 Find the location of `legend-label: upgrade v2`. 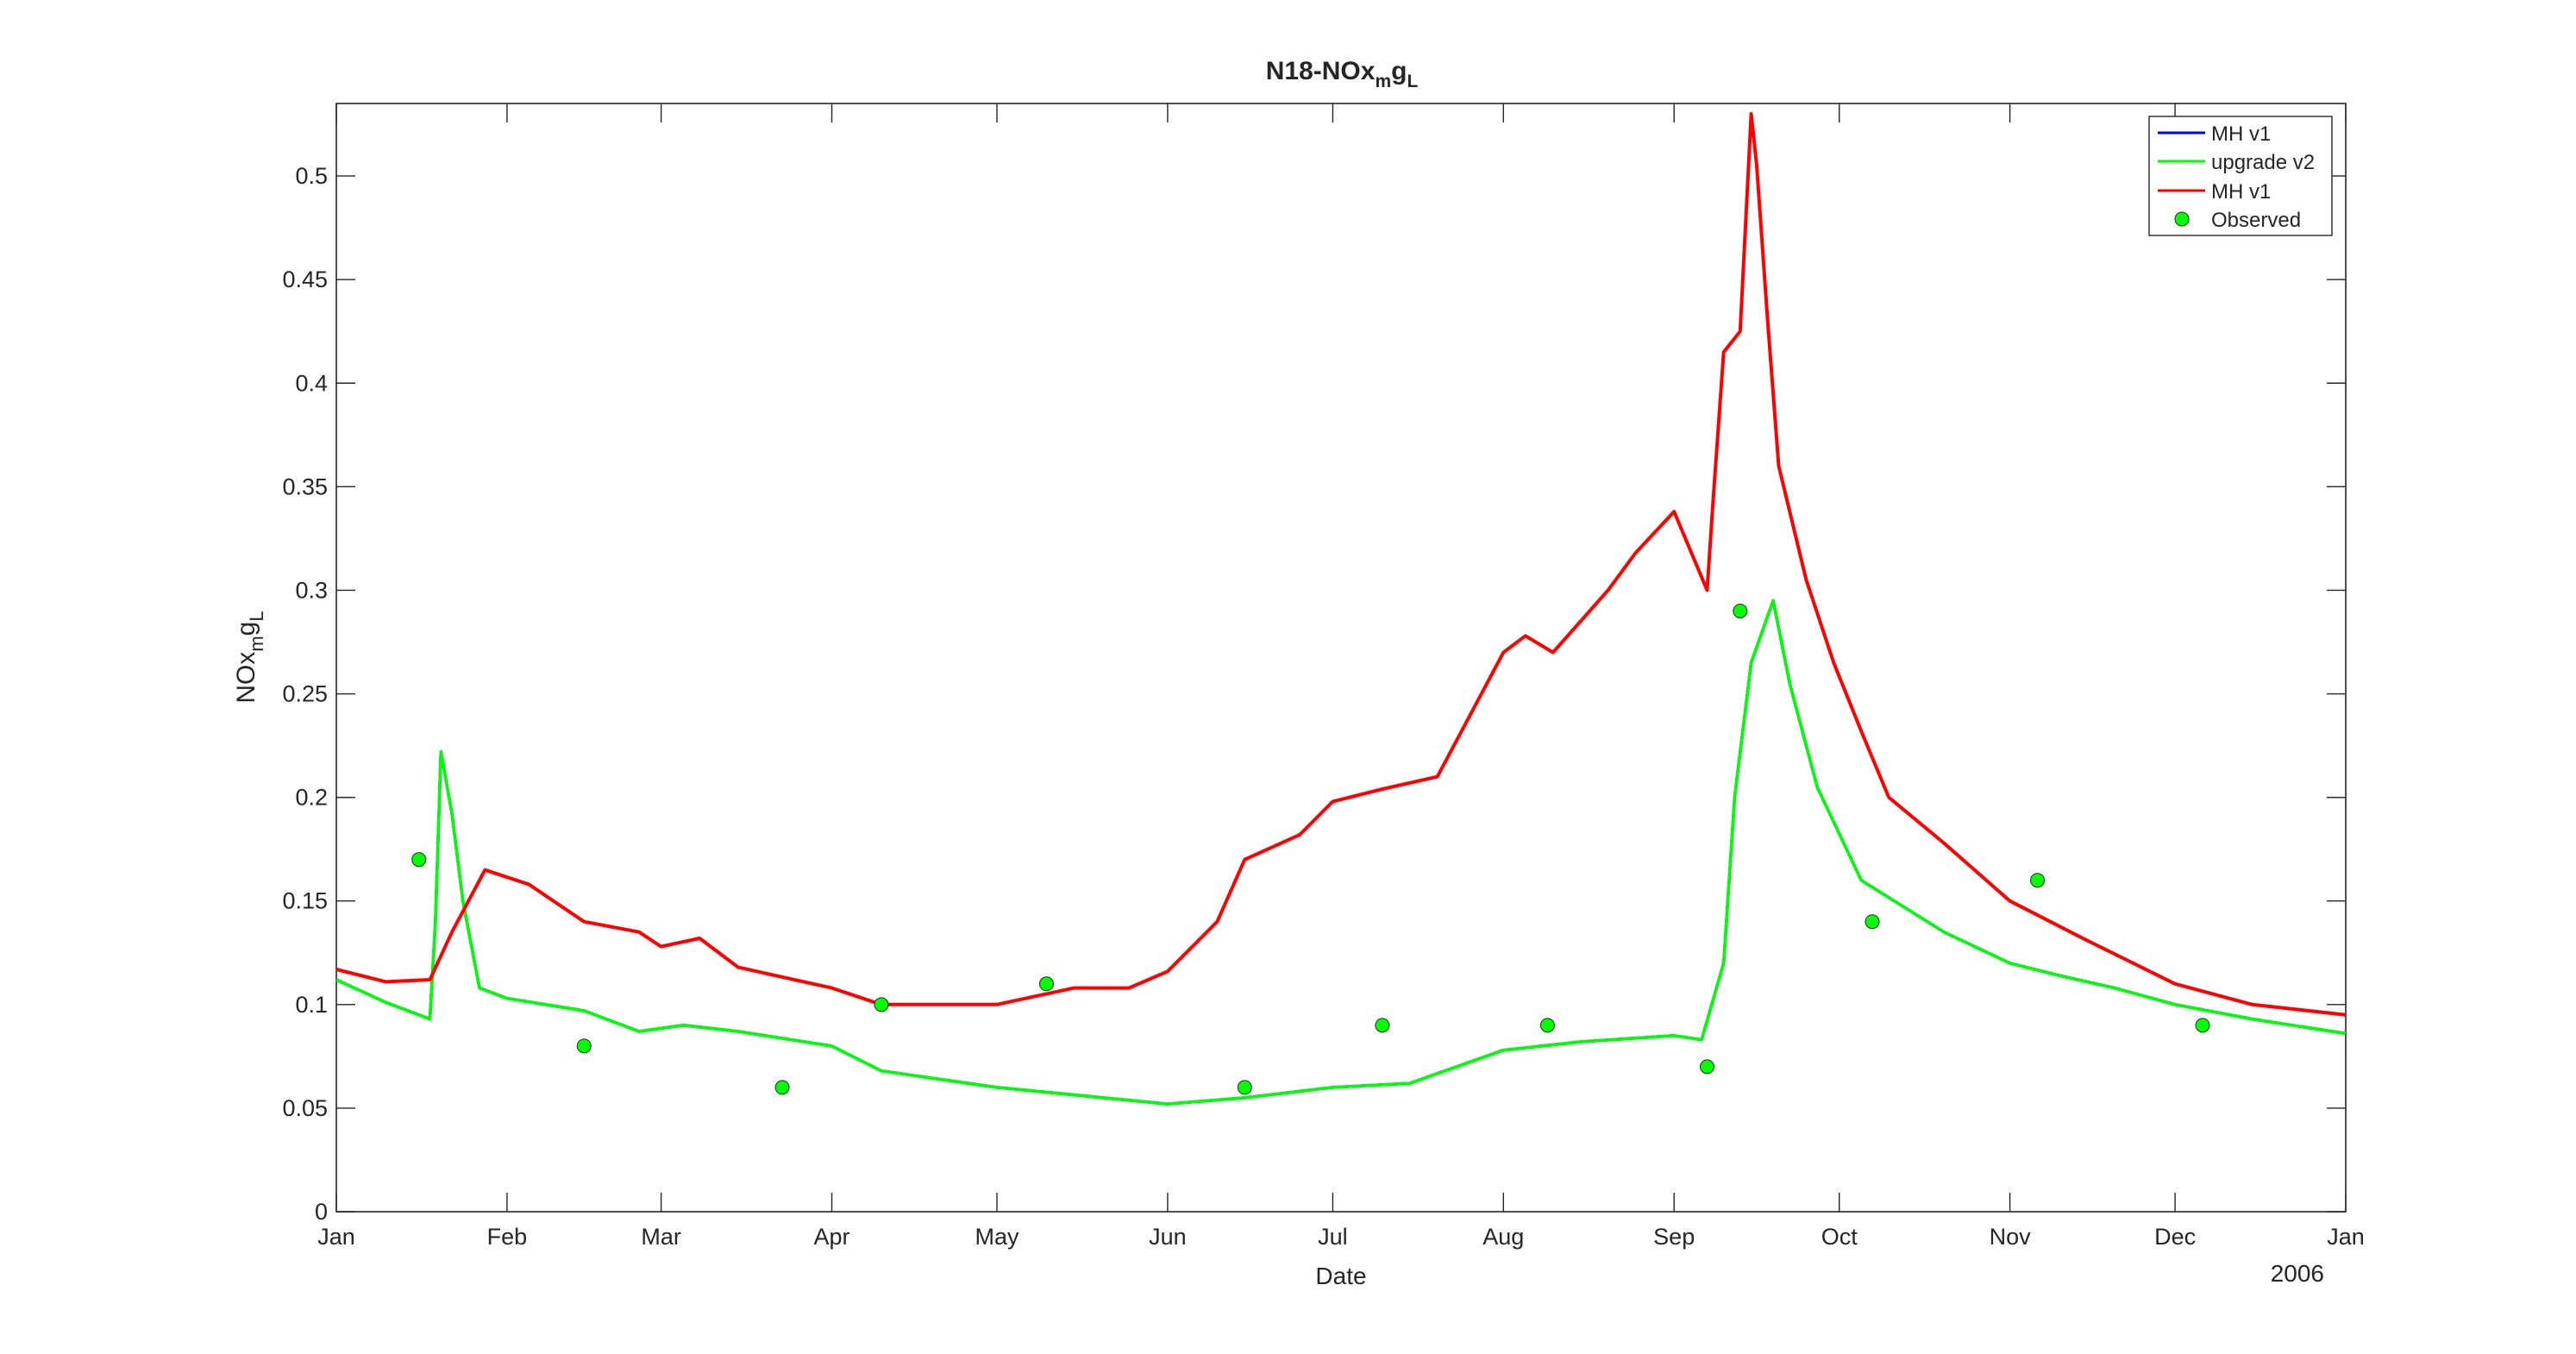

legend-label: upgrade v2 is located at coordinates (2263, 163).